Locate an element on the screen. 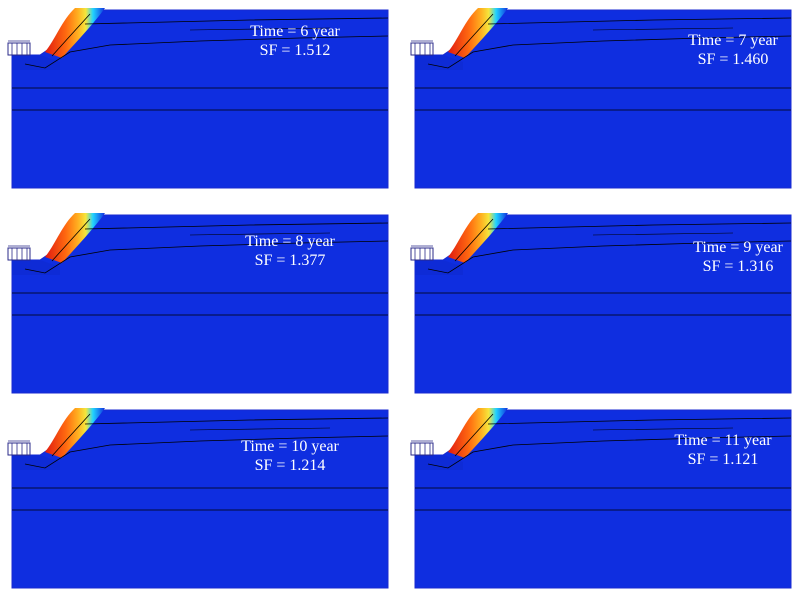  sf-label-8: SF = 1.377 is located at coordinates (290, 260).